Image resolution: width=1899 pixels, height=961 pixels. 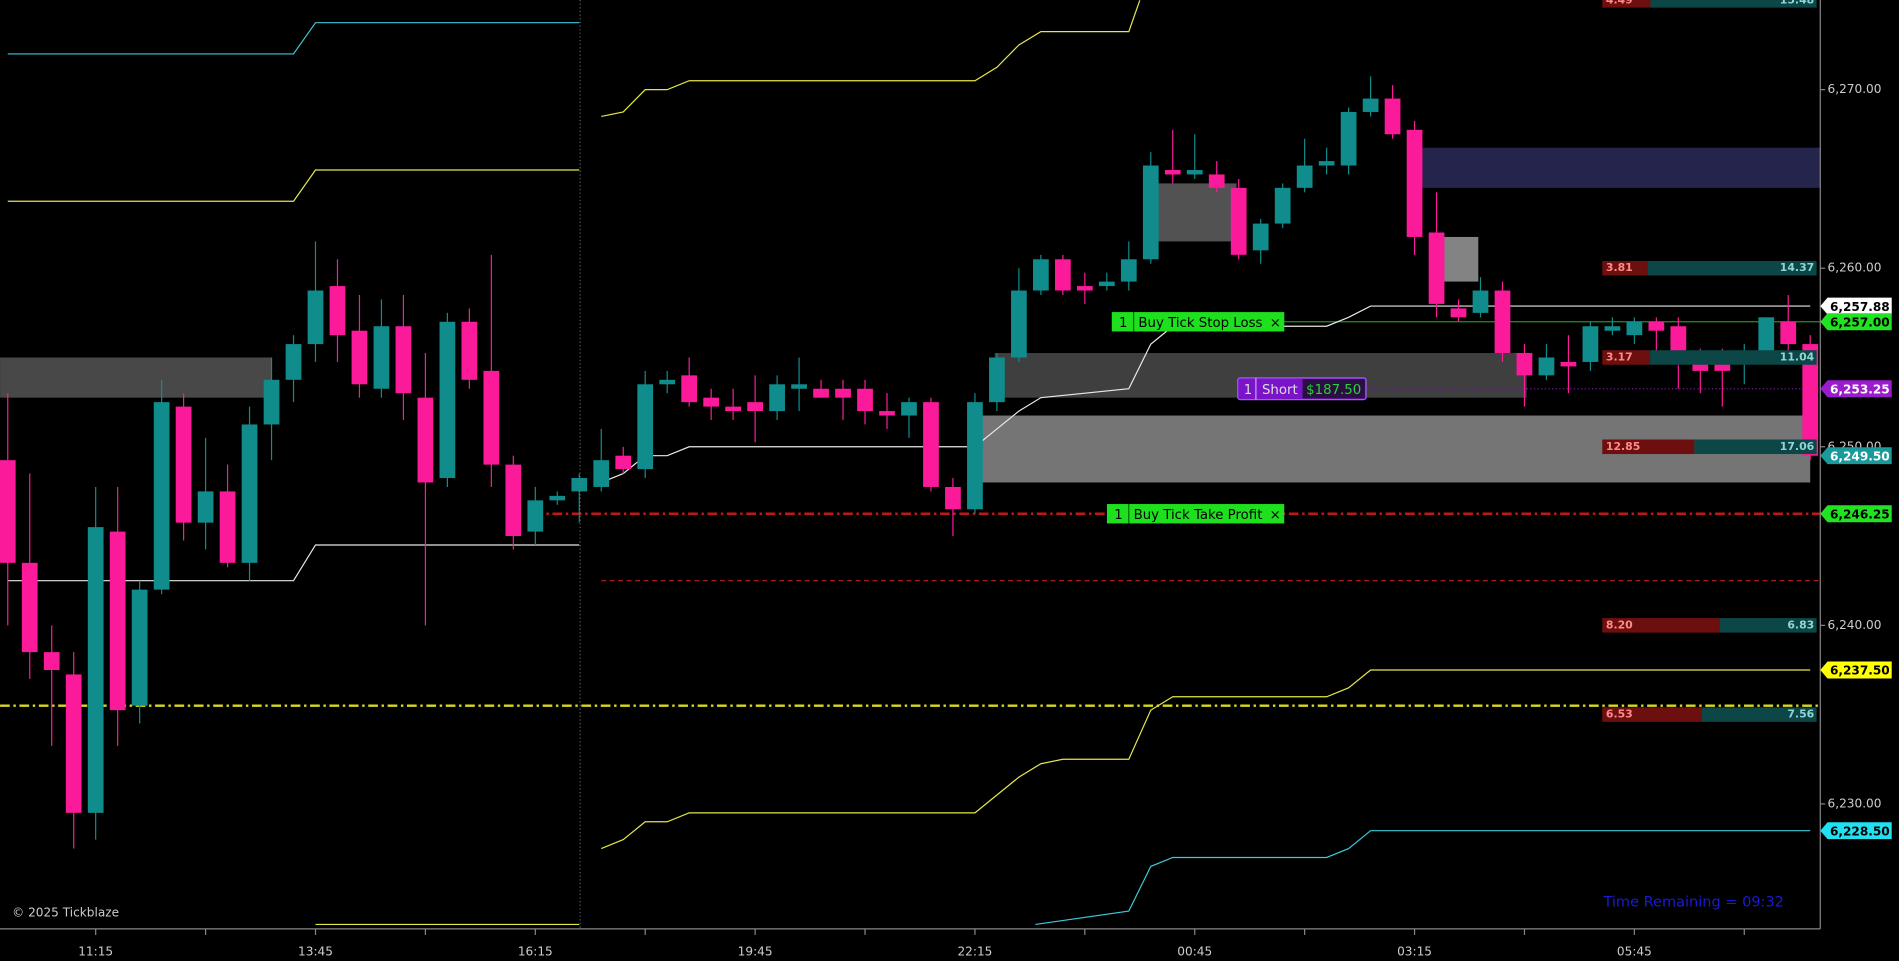 What do you see at coordinates (1333, 389) in the screenshot?
I see `position-pnl-bg` at bounding box center [1333, 389].